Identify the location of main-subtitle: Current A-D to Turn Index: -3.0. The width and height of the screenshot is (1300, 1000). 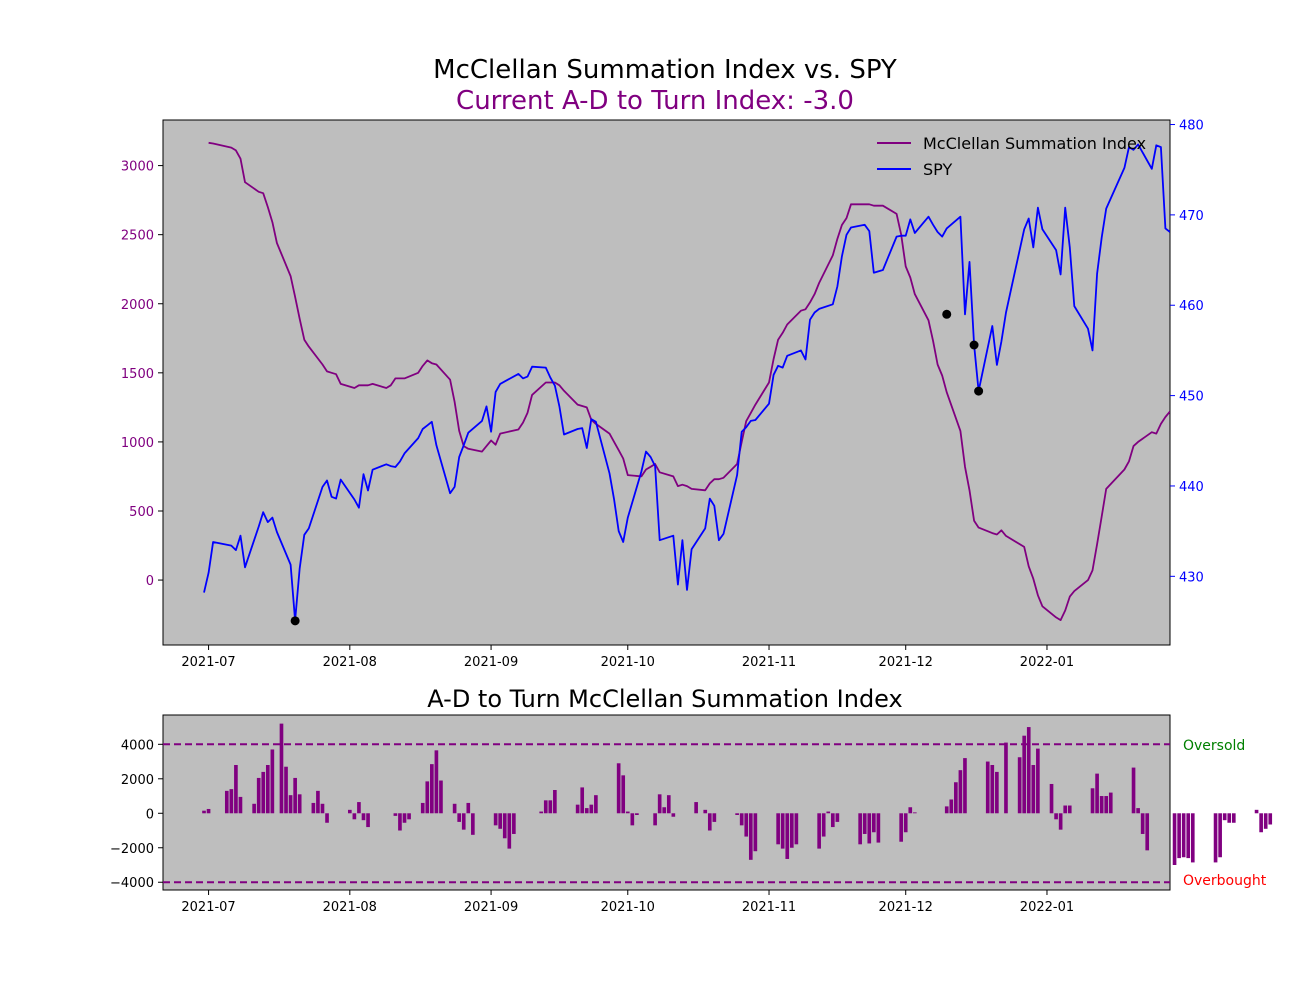
(655, 101).